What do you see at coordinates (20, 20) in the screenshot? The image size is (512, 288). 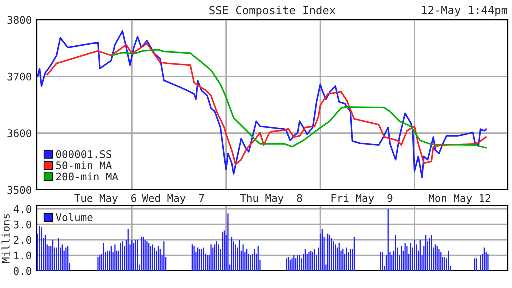 I see `y-tick-label: 3800` at bounding box center [20, 20].